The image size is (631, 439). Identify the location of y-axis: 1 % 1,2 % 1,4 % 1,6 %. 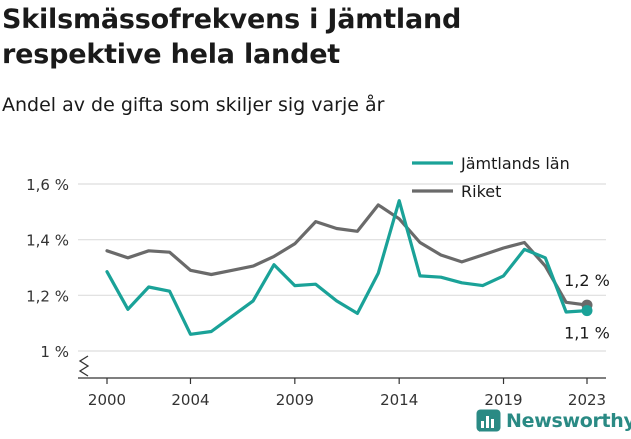
(58, 276).